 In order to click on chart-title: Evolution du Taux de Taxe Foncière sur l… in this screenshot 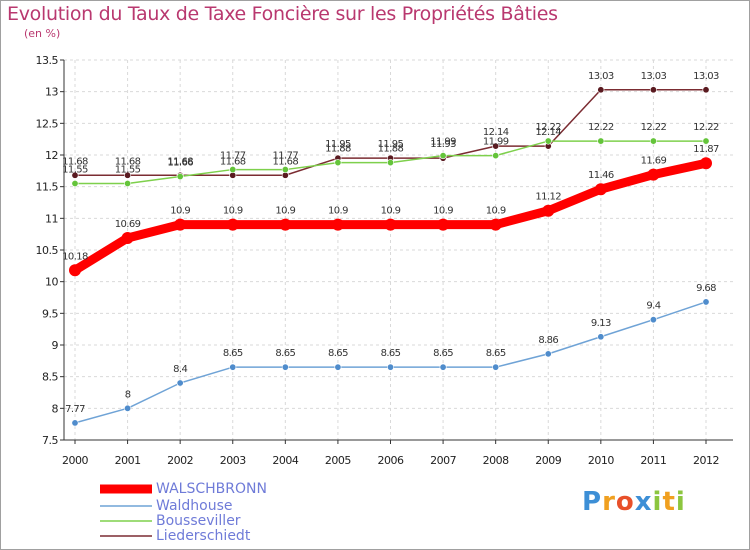, I will do `click(282, 14)`.